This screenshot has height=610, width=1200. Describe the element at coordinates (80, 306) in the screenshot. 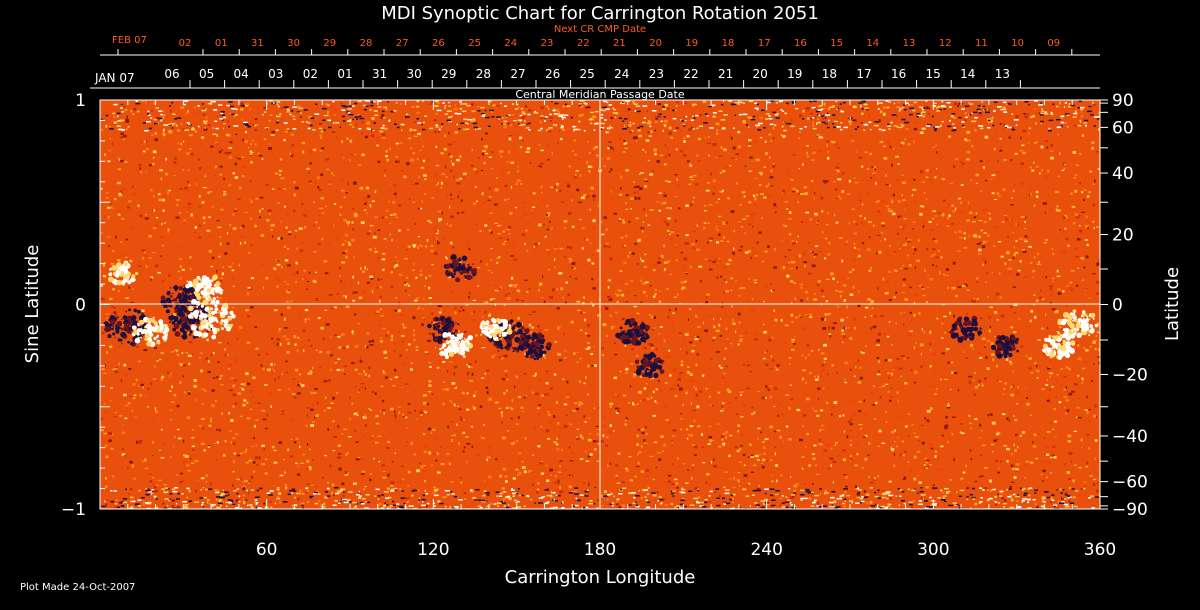

I see `y-left-tick-label: 0` at that location.